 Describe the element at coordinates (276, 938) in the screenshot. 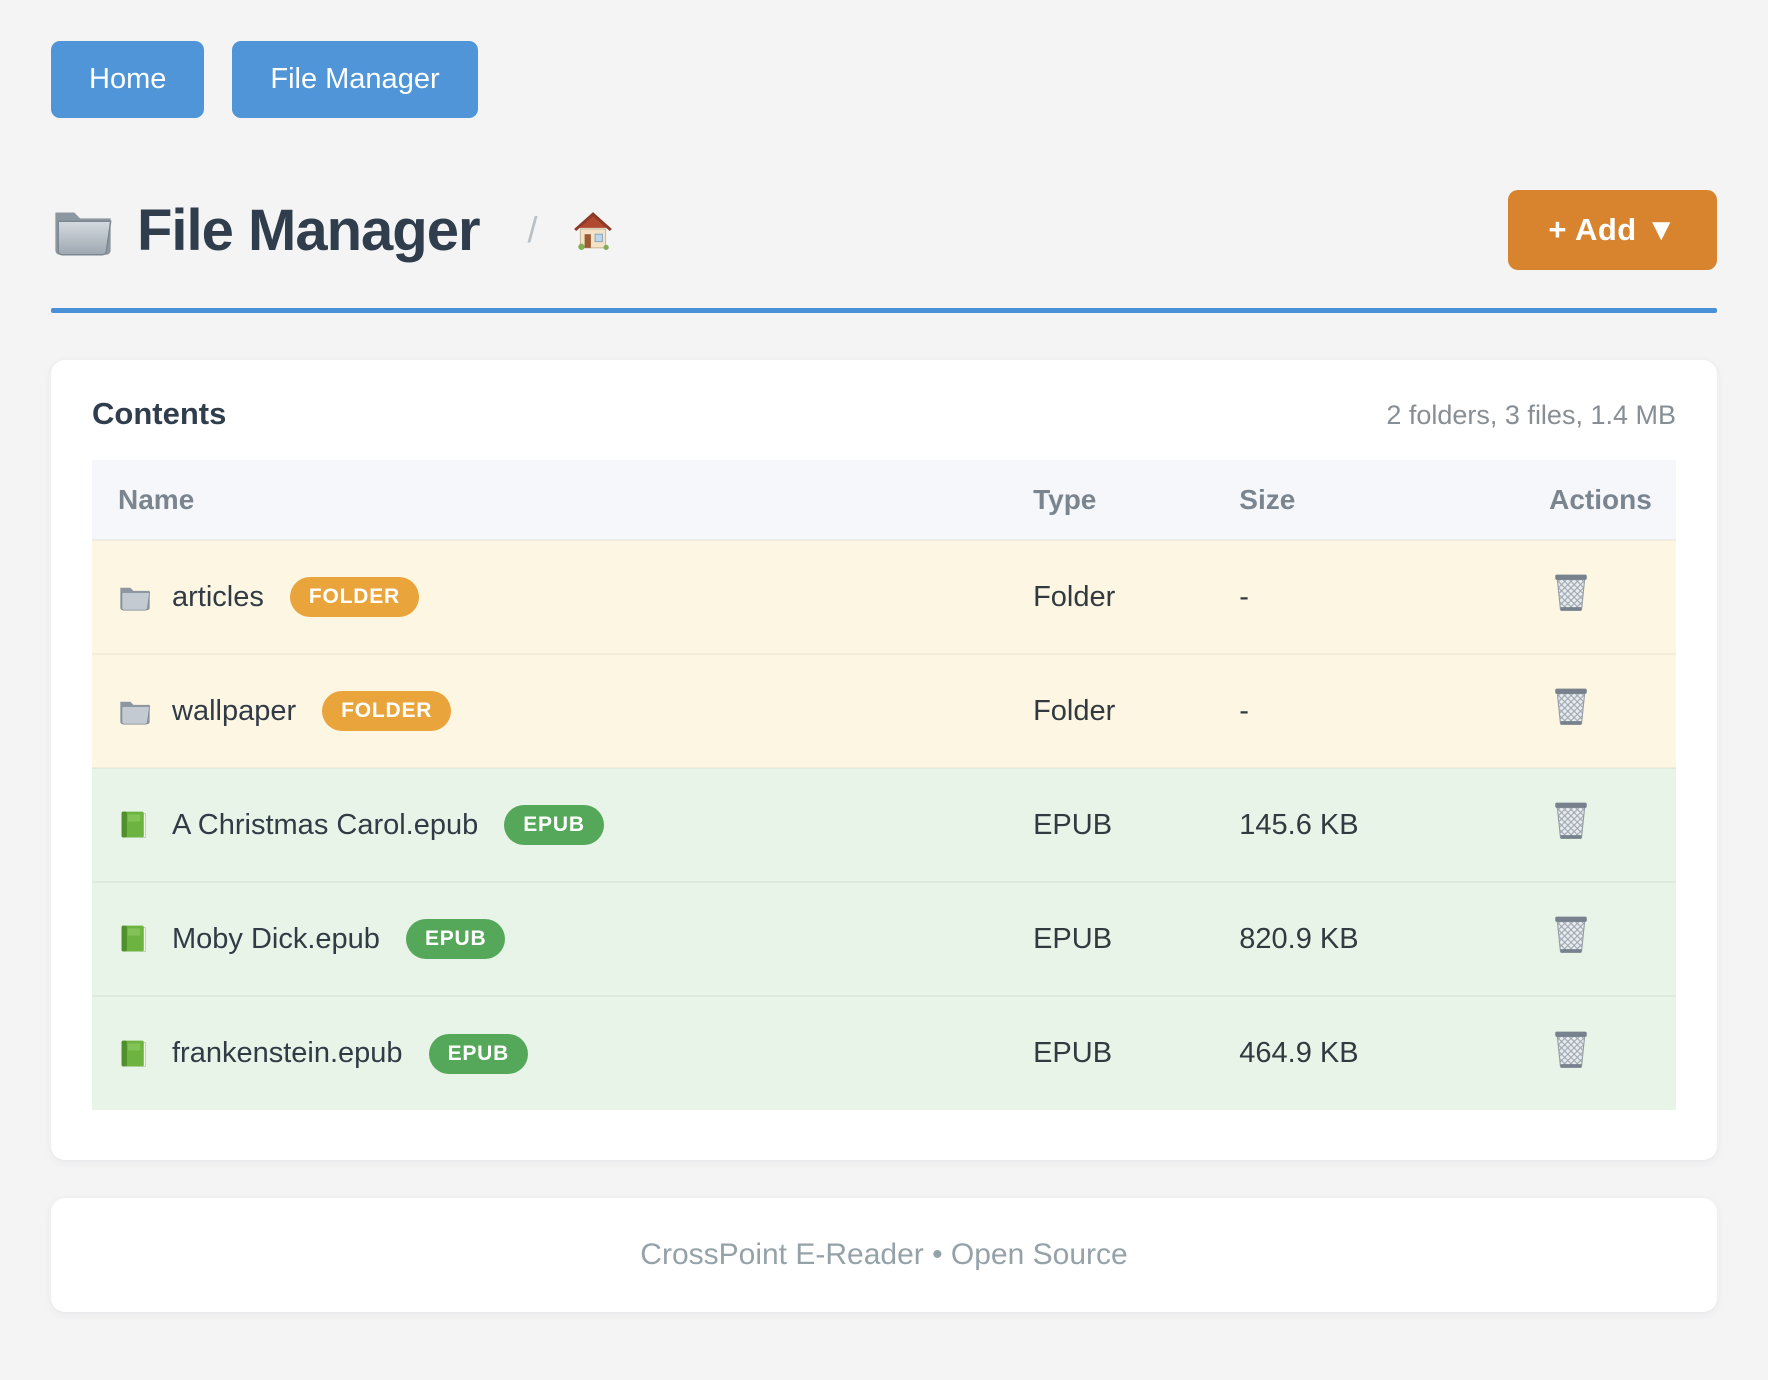

I see `file-name: Moby Dick.epub` at that location.